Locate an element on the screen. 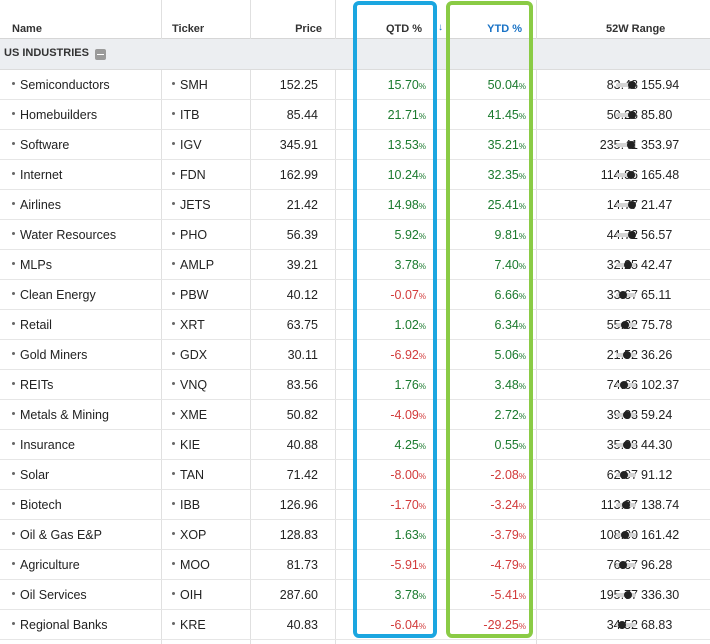 Image resolution: width=710 pixels, height=644 pixels. industry-name: Gold Miners is located at coordinates (49, 355).